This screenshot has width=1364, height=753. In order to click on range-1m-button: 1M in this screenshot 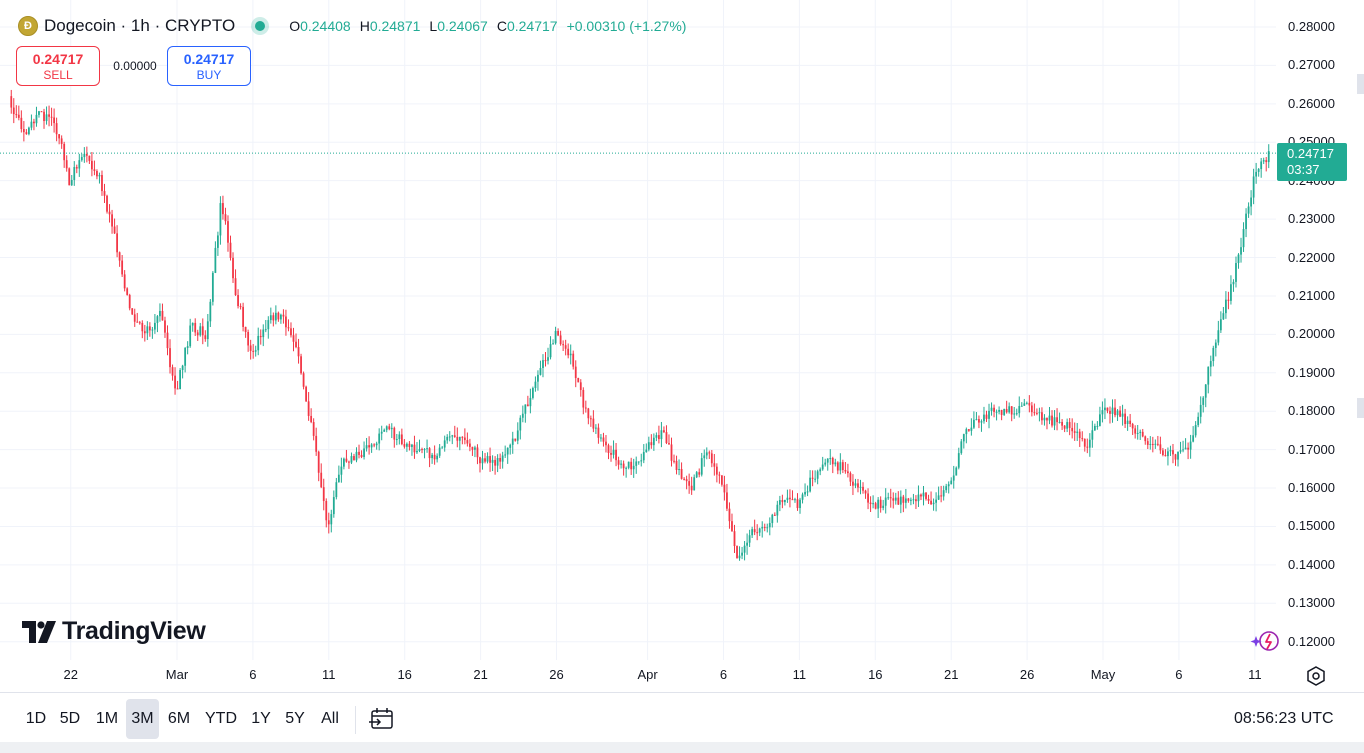, I will do `click(107, 718)`.